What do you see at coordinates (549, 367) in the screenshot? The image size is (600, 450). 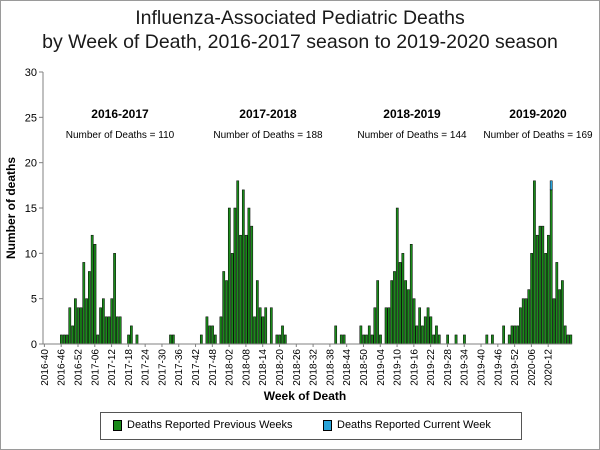 I see `x-tick-label: 2020-12` at bounding box center [549, 367].